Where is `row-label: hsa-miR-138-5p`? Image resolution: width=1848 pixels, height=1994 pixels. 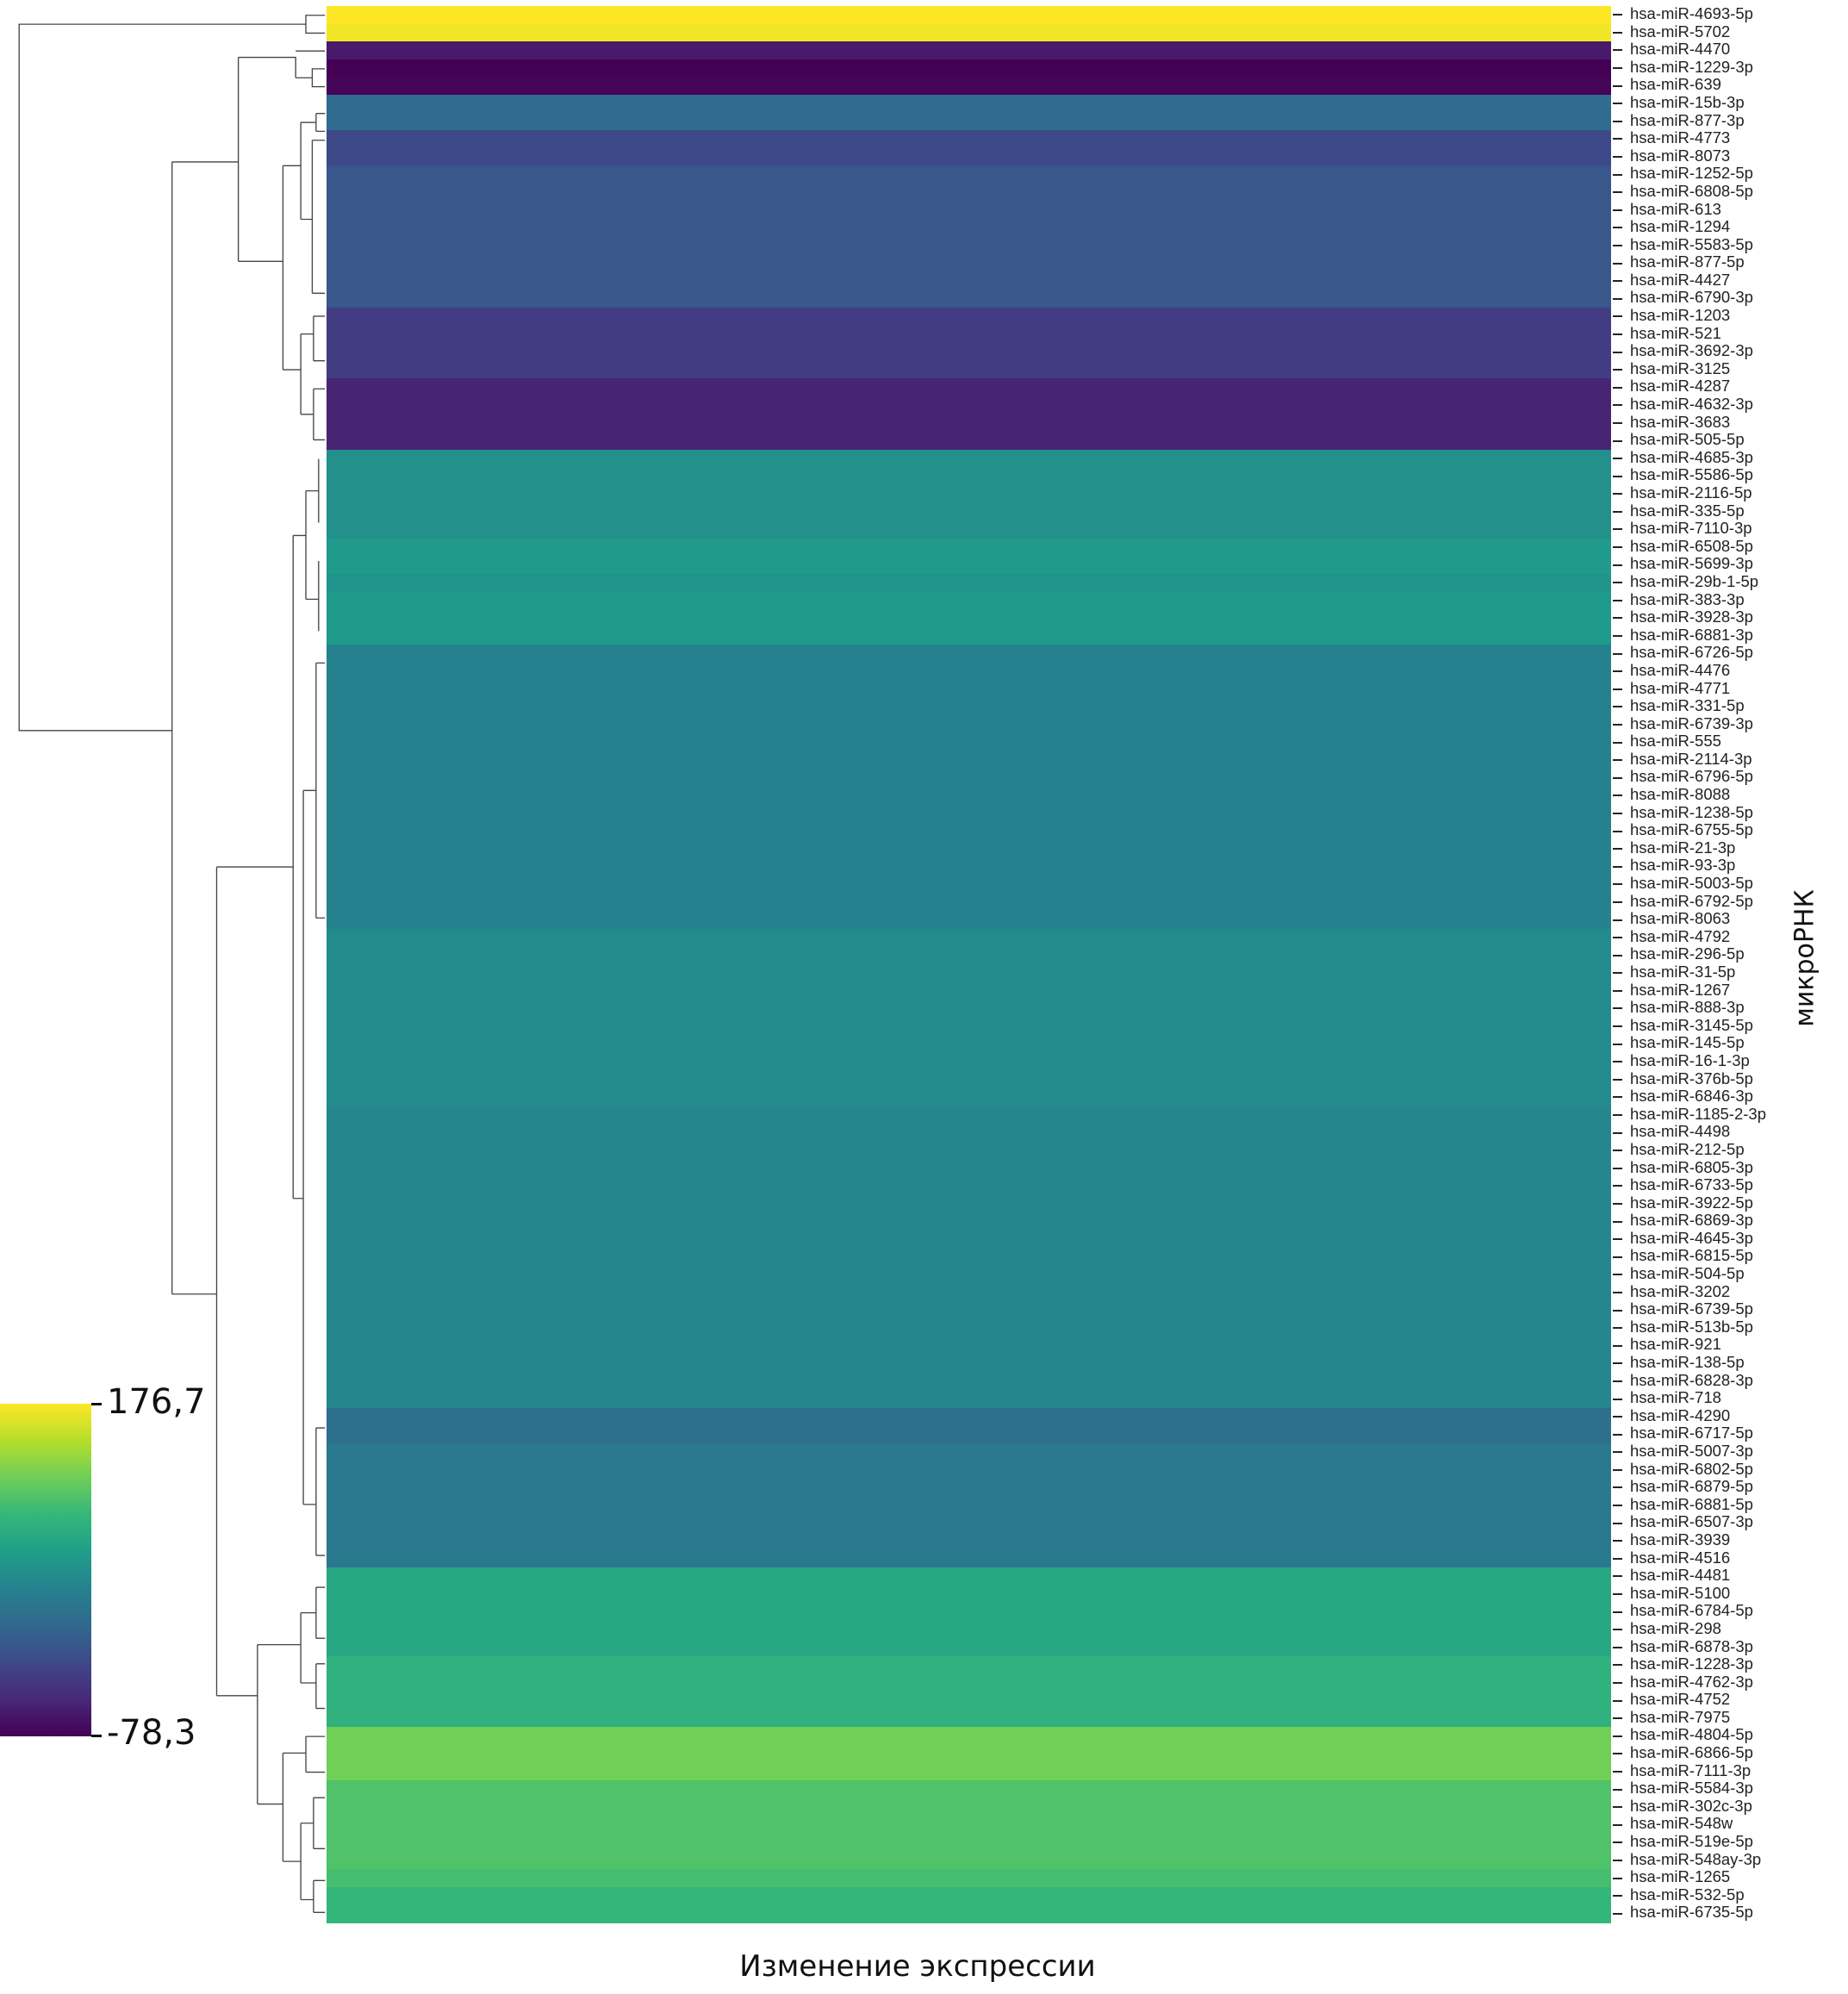 row-label: hsa-miR-138-5p is located at coordinates (1688, 1362).